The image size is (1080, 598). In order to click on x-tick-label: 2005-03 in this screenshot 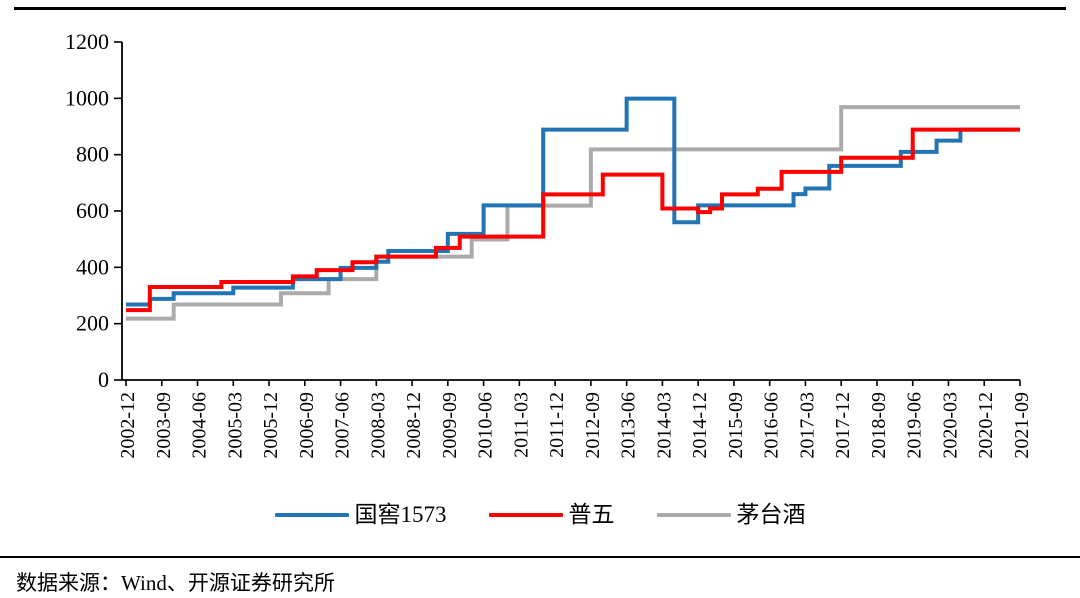, I will do `click(235, 425)`.